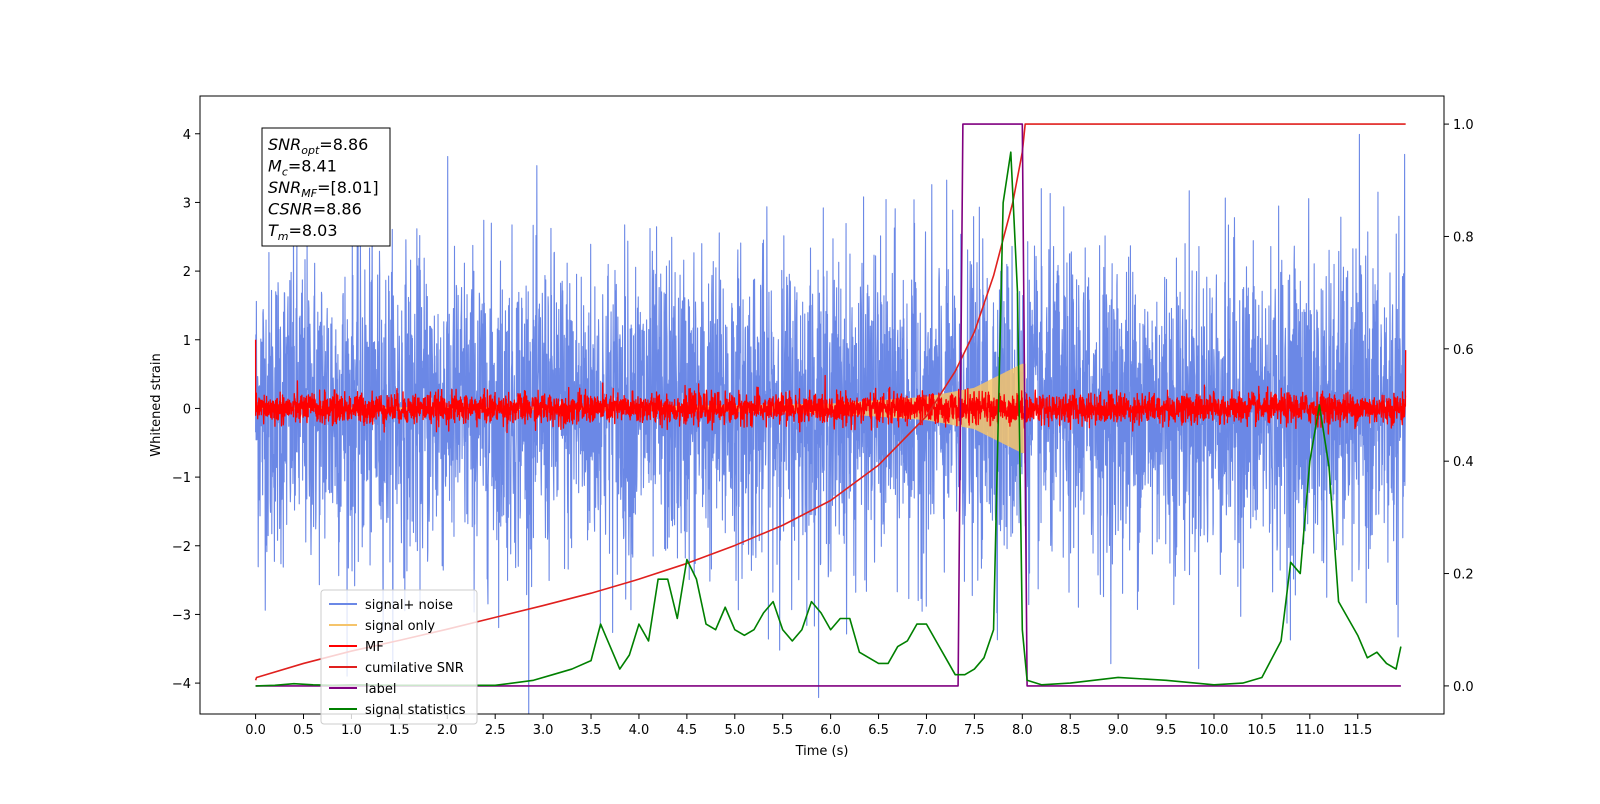 This screenshot has width=1600, height=804. Describe the element at coordinates (255, 730) in the screenshot. I see `x-tick-label: 0.0` at that location.